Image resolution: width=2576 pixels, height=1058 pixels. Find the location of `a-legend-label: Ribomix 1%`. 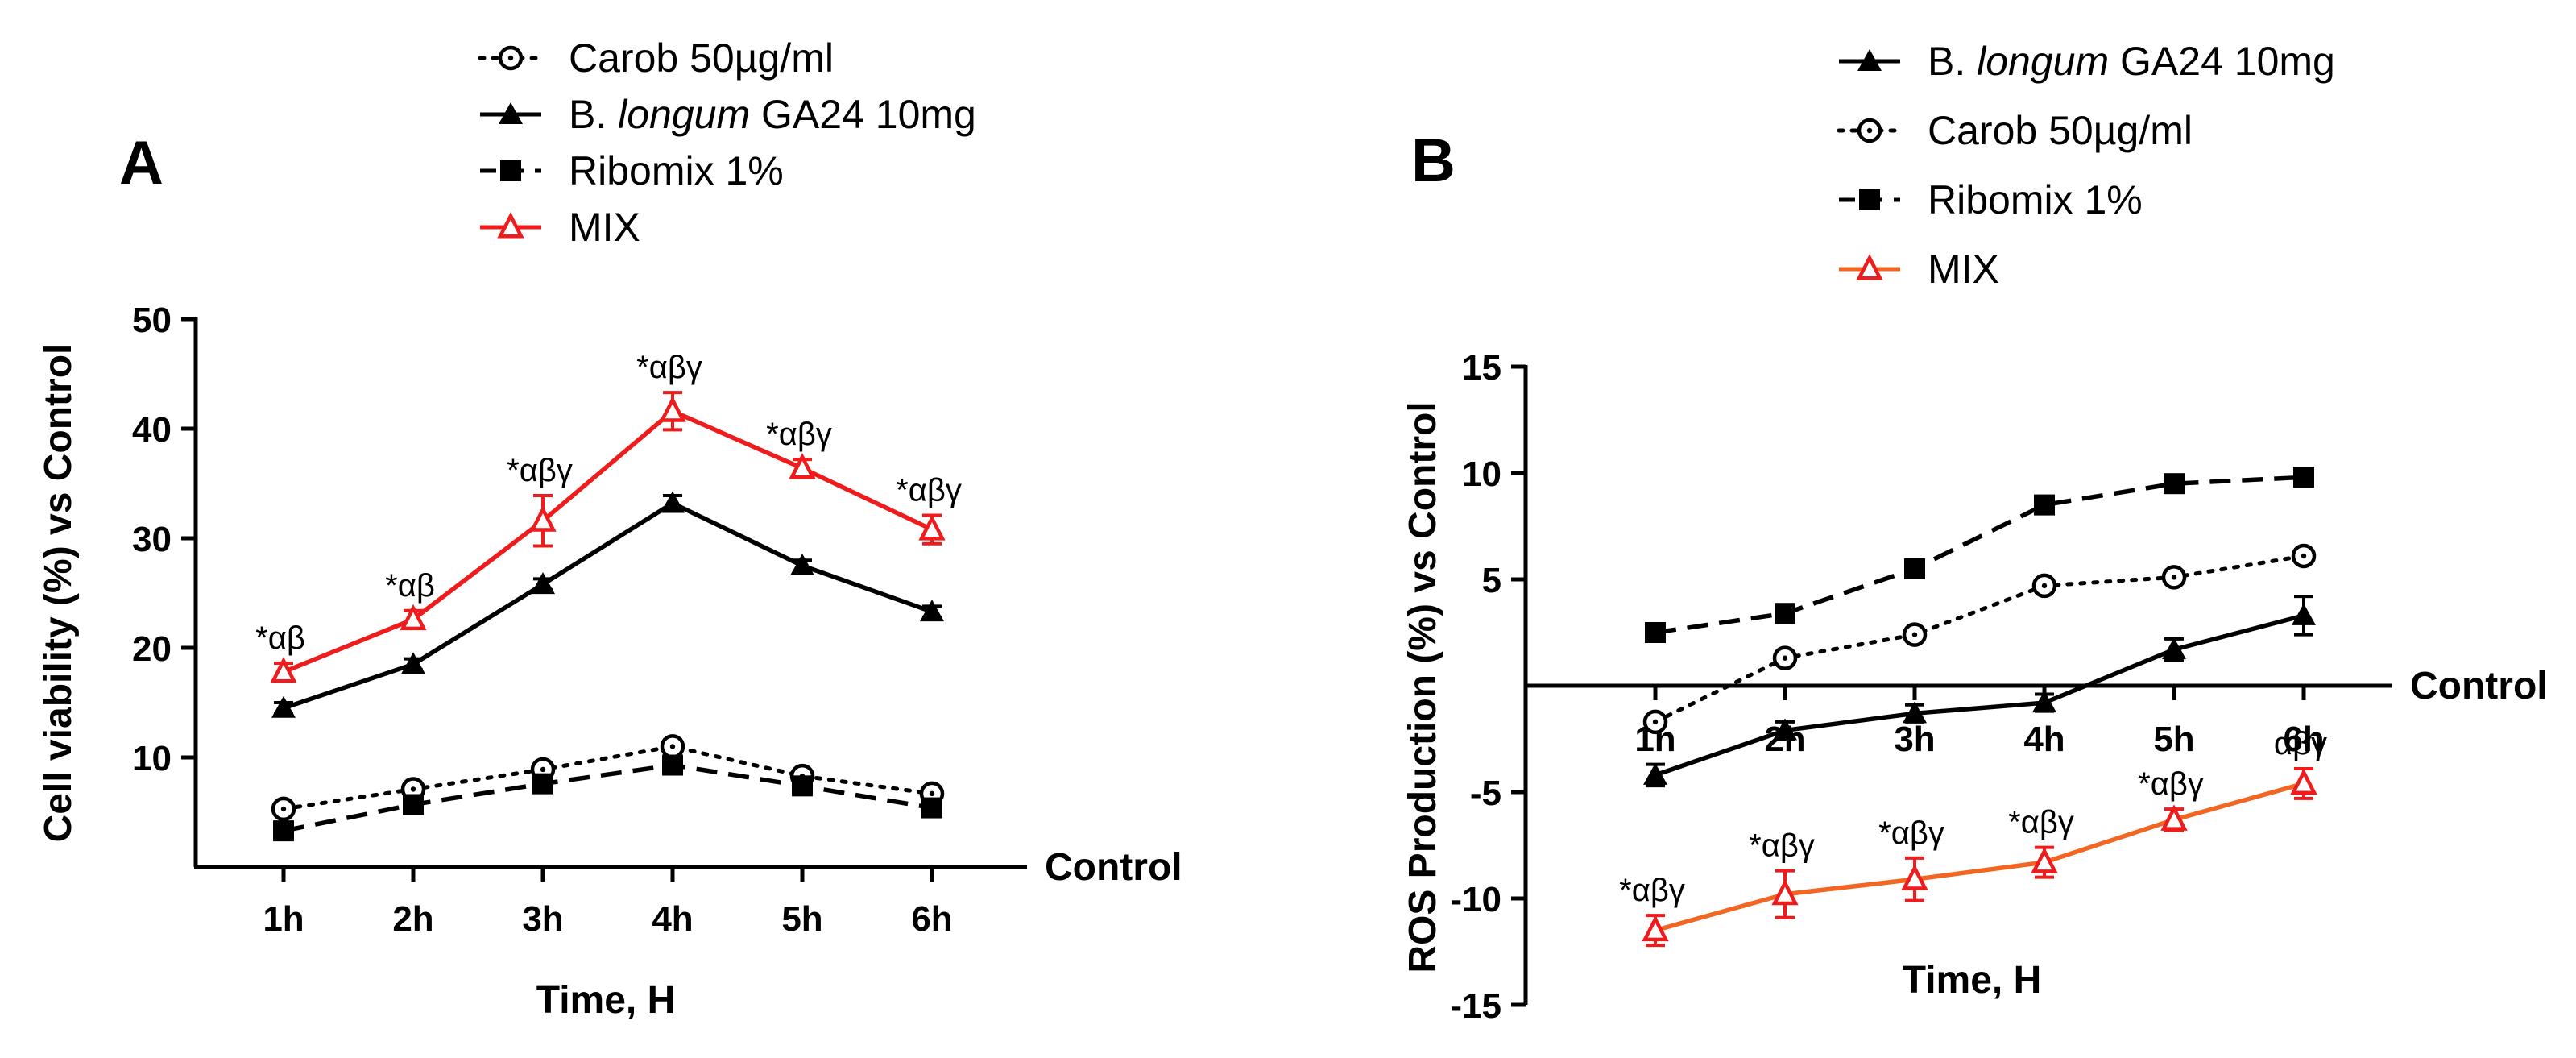

a-legend-label: Ribomix 1% is located at coordinates (676, 170).